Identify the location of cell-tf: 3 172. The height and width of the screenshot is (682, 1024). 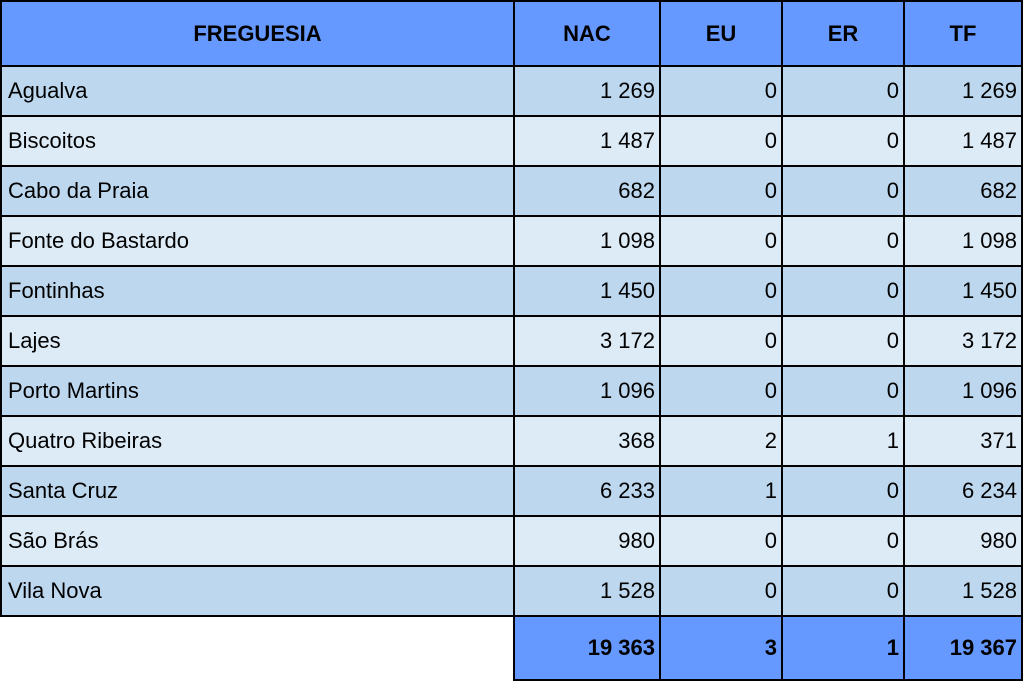
(963, 341).